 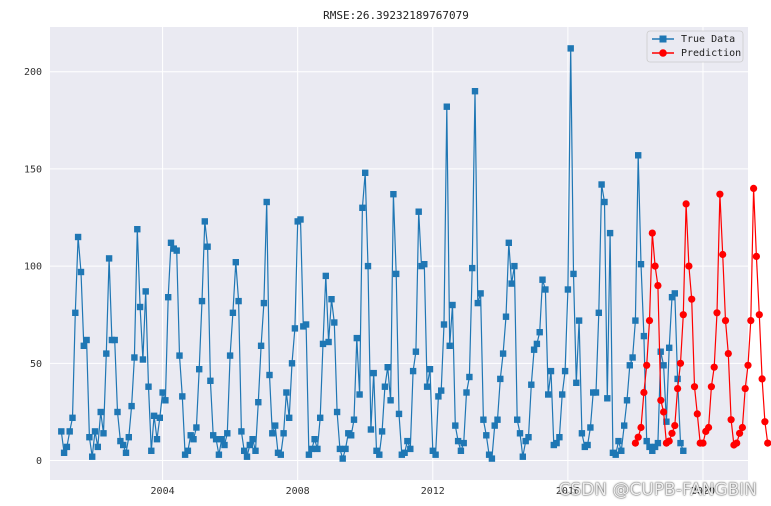 I want to click on x-tick-label: 2012, so click(x=433, y=491).